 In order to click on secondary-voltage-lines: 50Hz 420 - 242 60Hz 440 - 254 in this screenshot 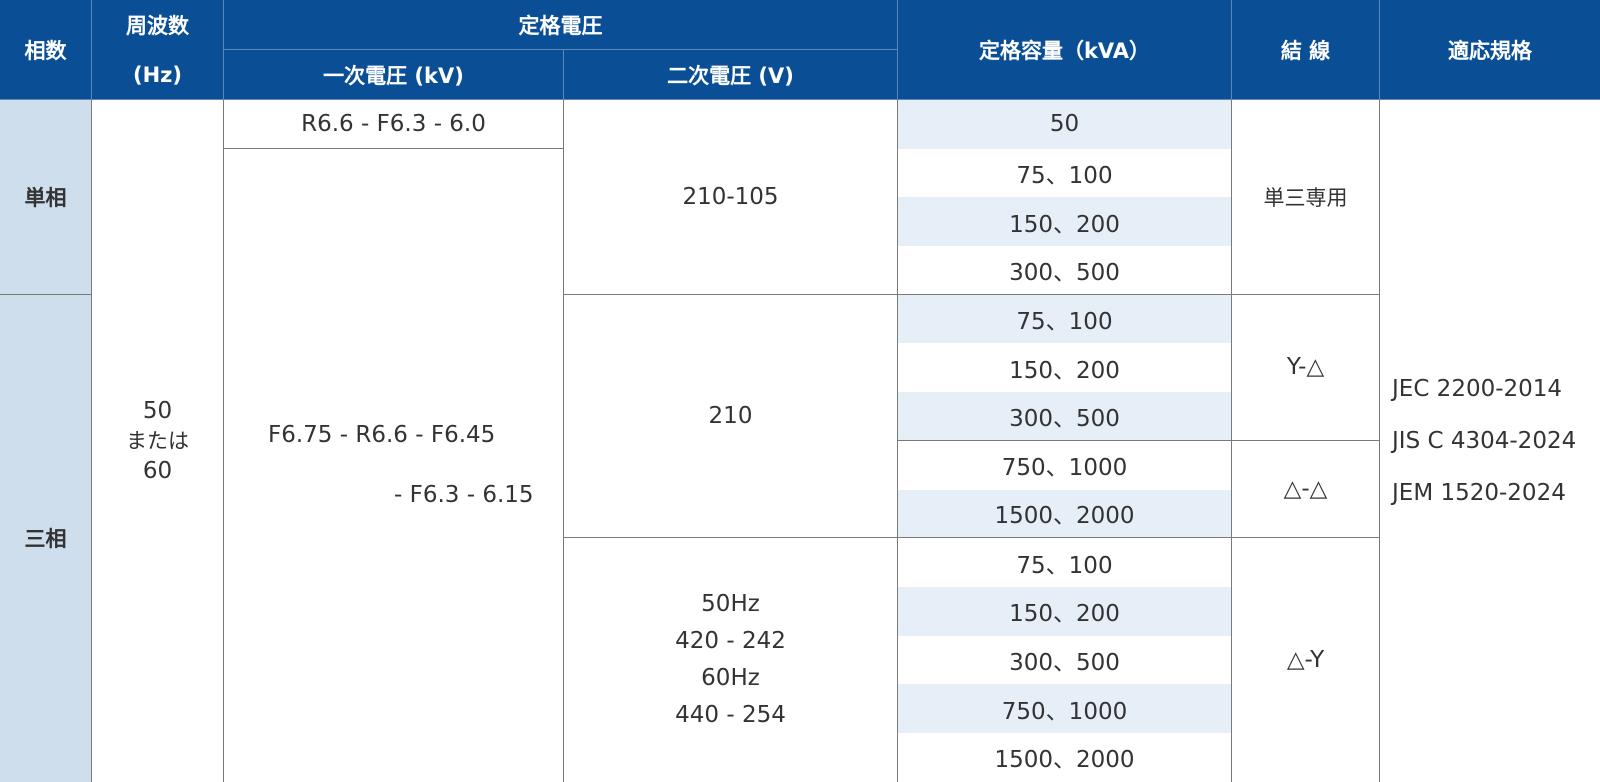, I will do `click(730, 660)`.